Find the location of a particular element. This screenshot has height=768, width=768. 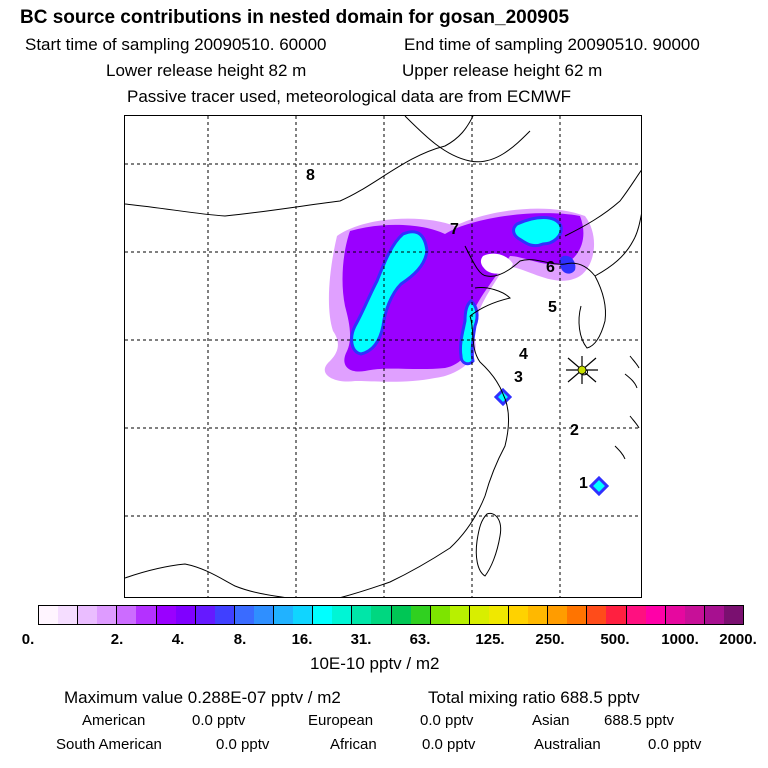

region-label-1: 1 is located at coordinates (583, 483).